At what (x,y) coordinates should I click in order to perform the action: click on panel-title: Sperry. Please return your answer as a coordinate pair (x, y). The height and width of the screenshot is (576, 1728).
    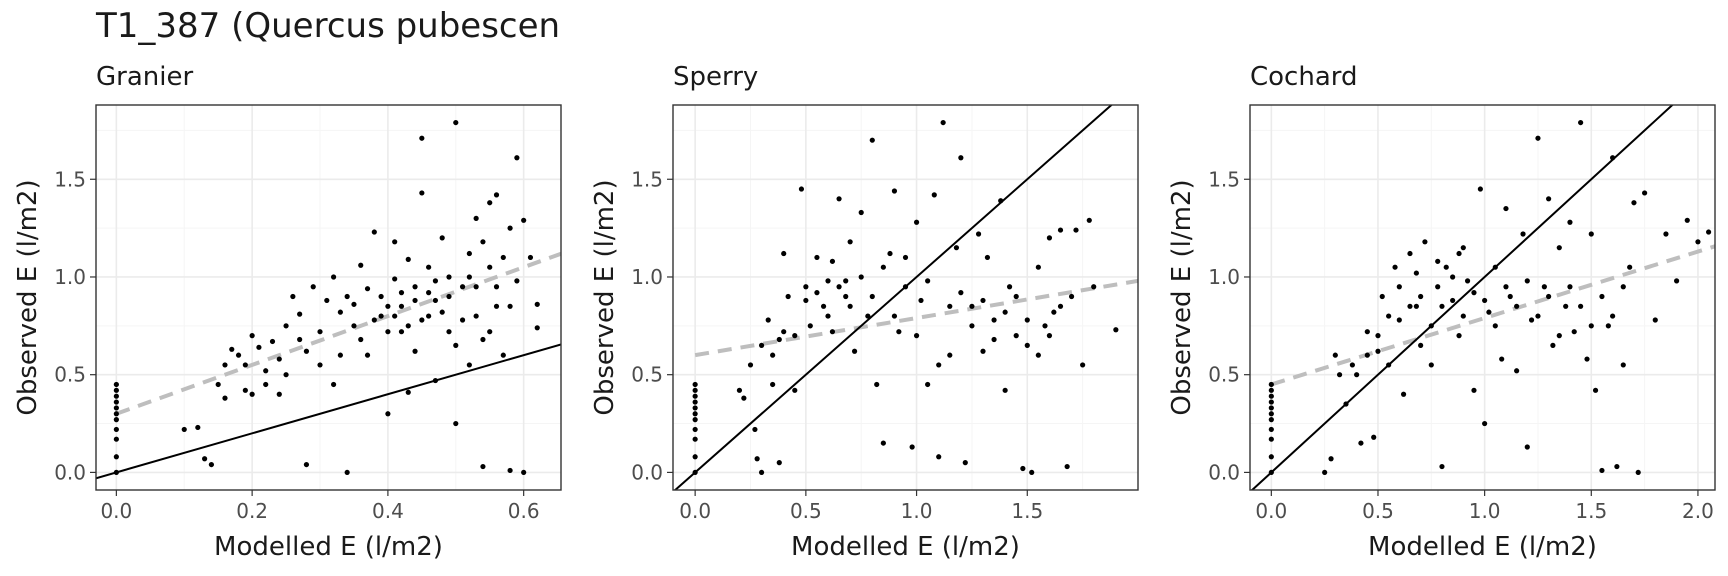
    Looking at the image, I should click on (715, 77).